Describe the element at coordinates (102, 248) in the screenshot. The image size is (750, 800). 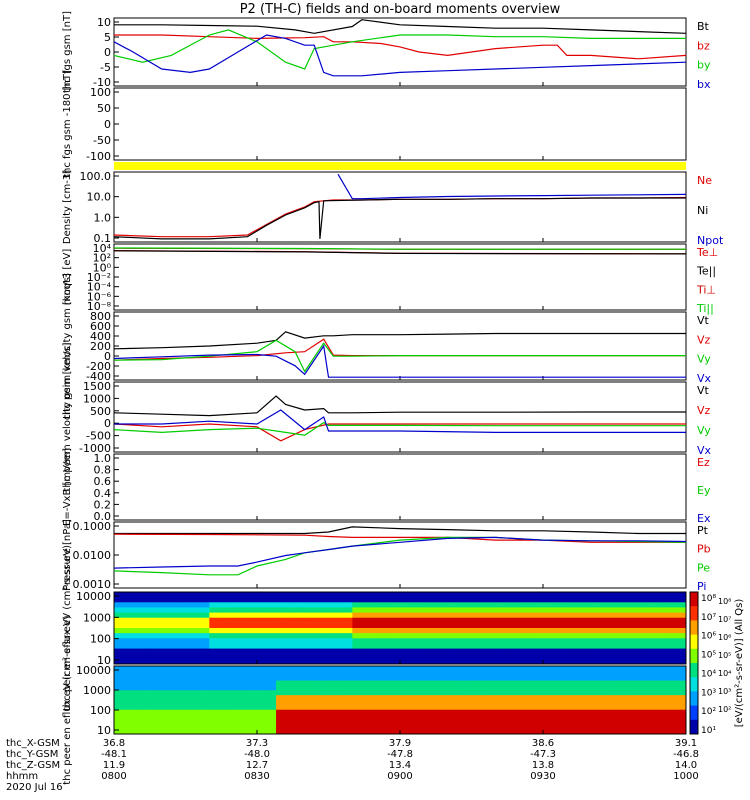
I see `y-tick-label: 10⁴` at that location.